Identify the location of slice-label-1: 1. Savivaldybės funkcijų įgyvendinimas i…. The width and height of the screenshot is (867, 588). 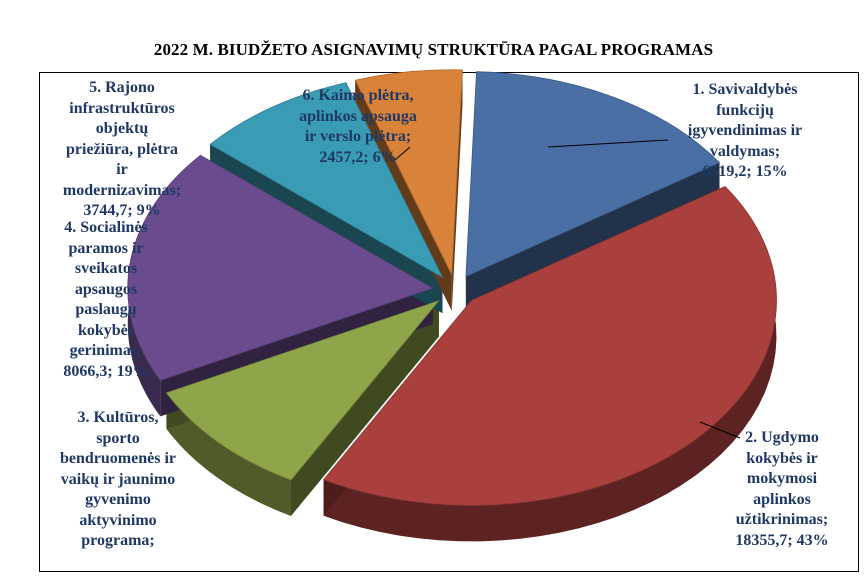
(745, 130).